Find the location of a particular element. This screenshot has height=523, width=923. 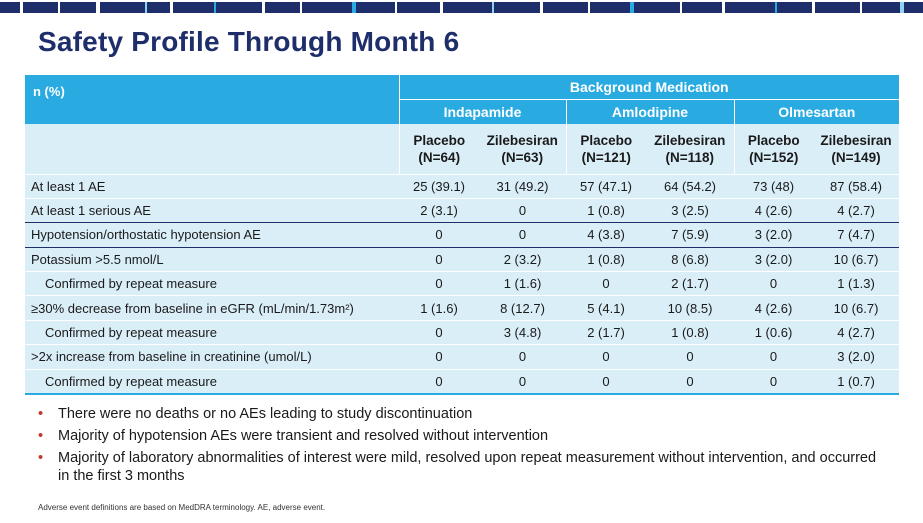

table-cell: 87 (58.4) is located at coordinates (856, 186).